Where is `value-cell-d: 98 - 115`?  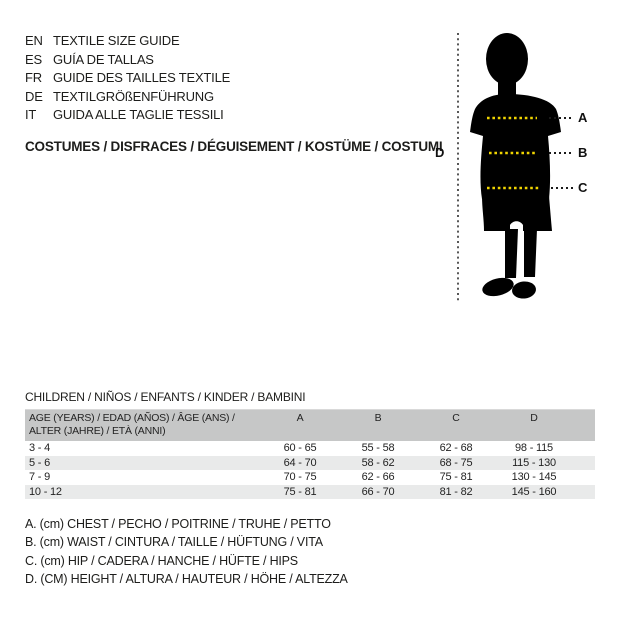
value-cell-d: 98 - 115 is located at coordinates (534, 448).